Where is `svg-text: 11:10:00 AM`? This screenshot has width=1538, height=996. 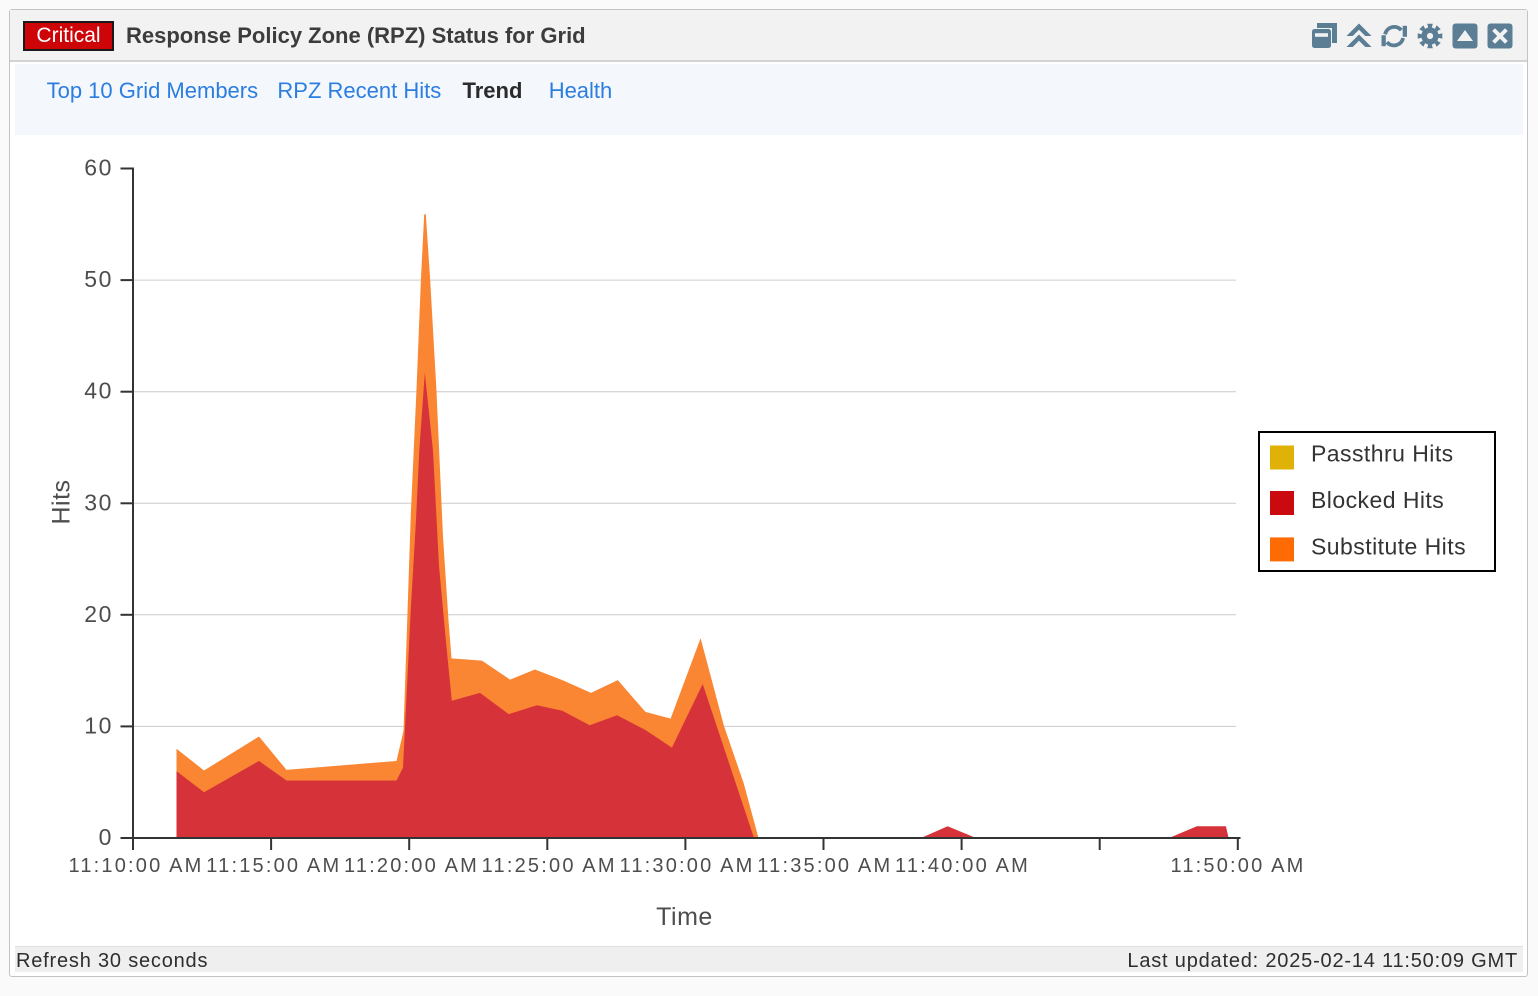 svg-text: 11:10:00 AM is located at coordinates (135, 866).